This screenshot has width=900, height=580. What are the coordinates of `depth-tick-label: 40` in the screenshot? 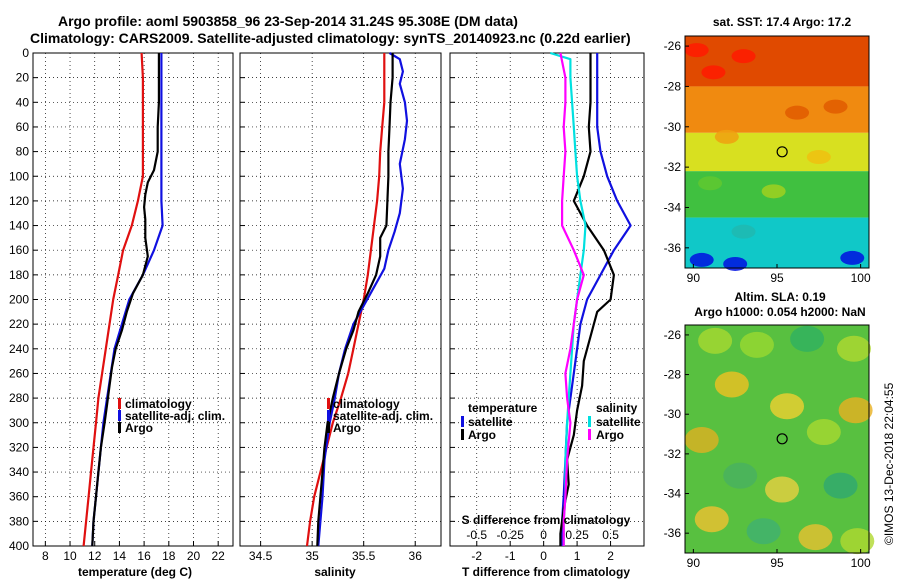 It's located at (23, 102).